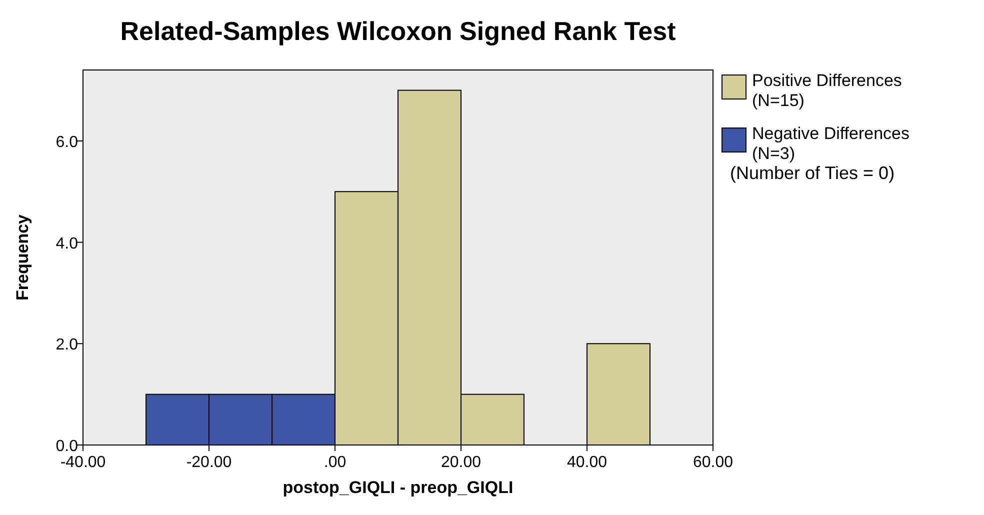 Image resolution: width=984 pixels, height=515 pixels. What do you see at coordinates (83, 462) in the screenshot?
I see `x-tick-label: -40.00` at bounding box center [83, 462].